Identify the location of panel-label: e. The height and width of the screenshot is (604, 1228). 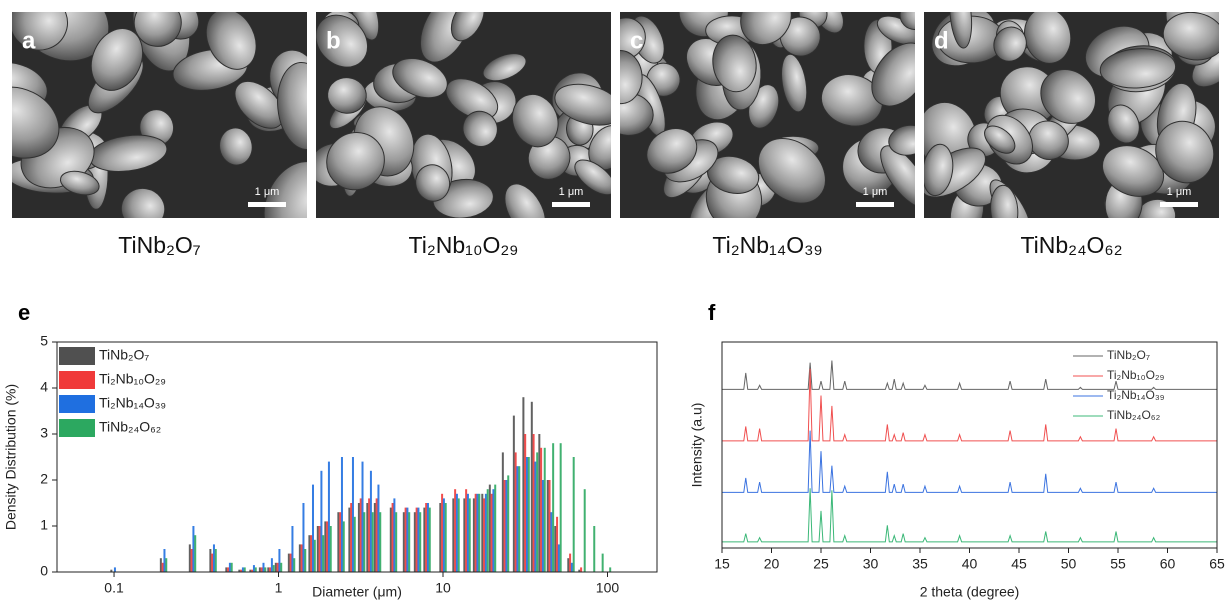
(24, 312).